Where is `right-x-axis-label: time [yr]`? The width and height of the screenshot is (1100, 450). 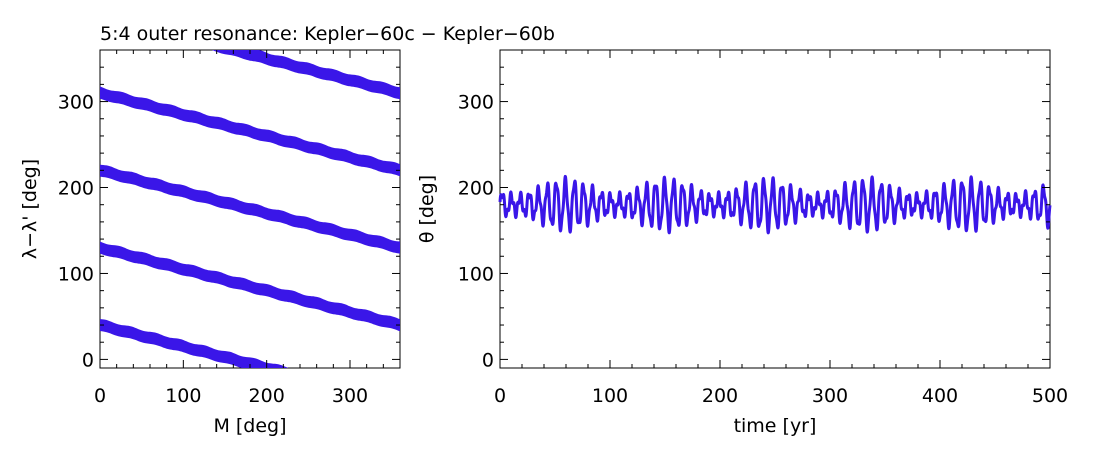 right-x-axis-label: time [yr] is located at coordinates (775, 426).